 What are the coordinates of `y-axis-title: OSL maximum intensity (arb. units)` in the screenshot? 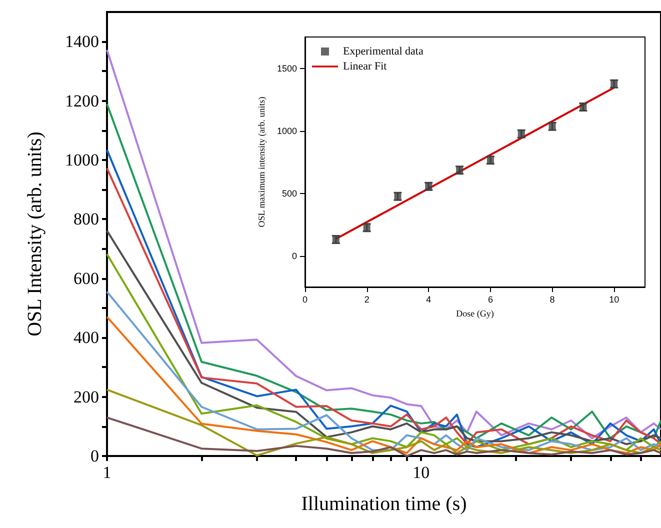 It's located at (261, 162).